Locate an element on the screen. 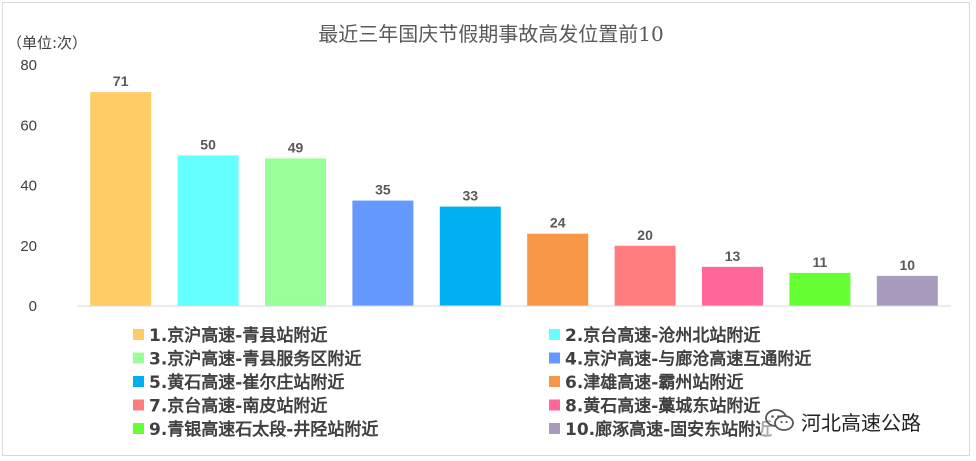 The width and height of the screenshot is (976, 461). chart-title: 最近三年国庆节假期事故高发位置前10 is located at coordinates (490, 34).